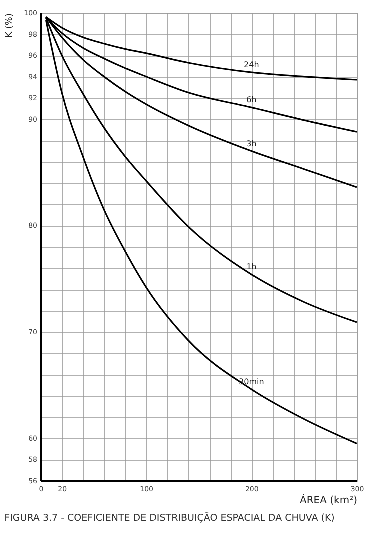 Image resolution: width=380 pixels, height=533 pixels. Describe the element at coordinates (169, 518) in the screenshot. I see `text: FIGURA 3.7 - COEFICIENTE DE DISTRIBUIÇÃO ESPACIAL DA CHUVA (K)` at that location.